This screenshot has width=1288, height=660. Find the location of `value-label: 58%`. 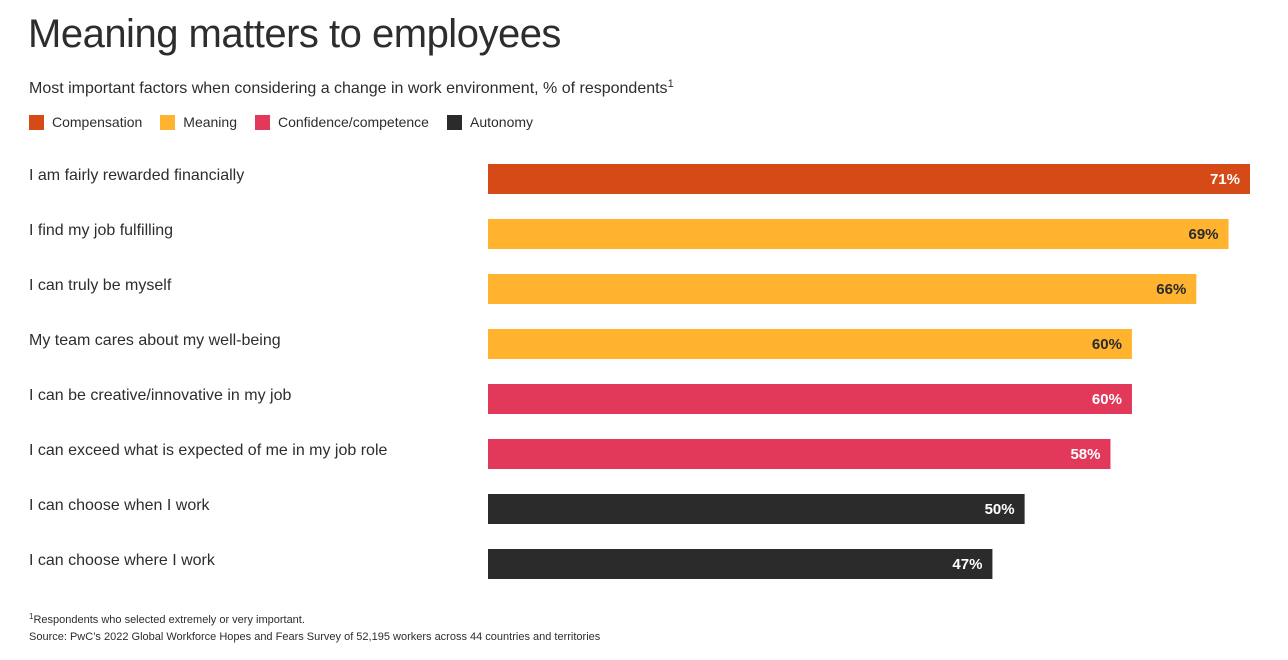

value-label: 58% is located at coordinates (1085, 454).